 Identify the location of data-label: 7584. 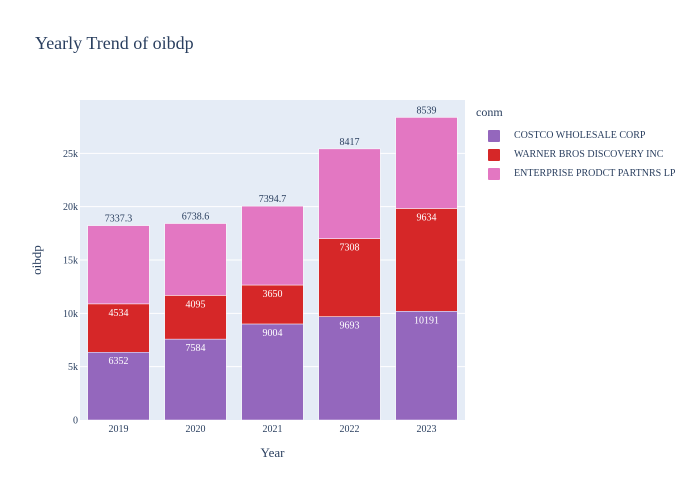
(196, 348).